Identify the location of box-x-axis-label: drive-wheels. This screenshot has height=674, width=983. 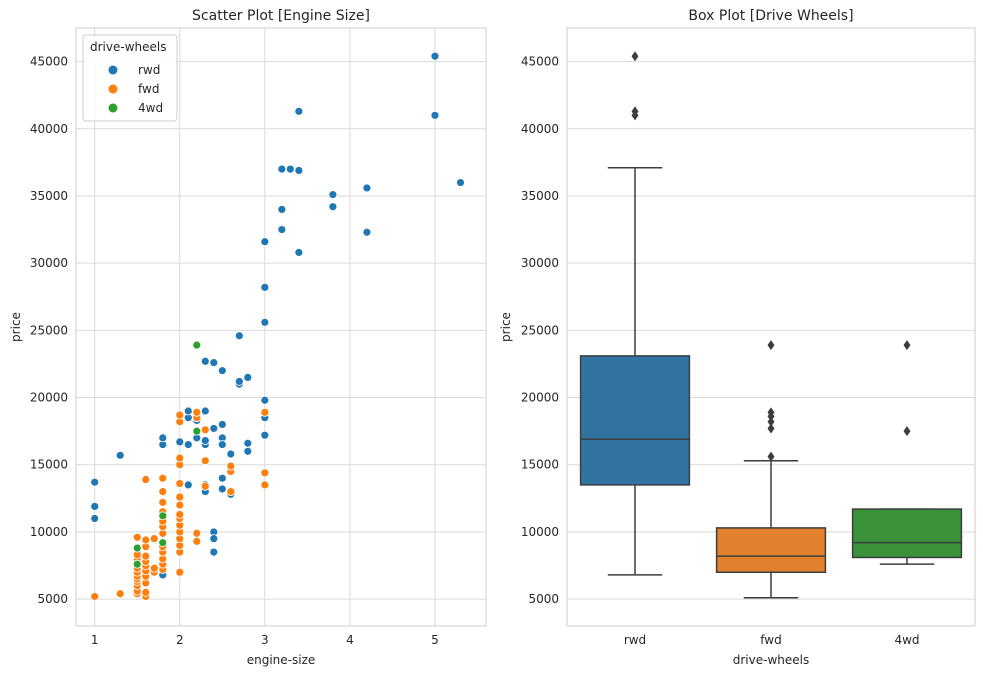
(771, 660).